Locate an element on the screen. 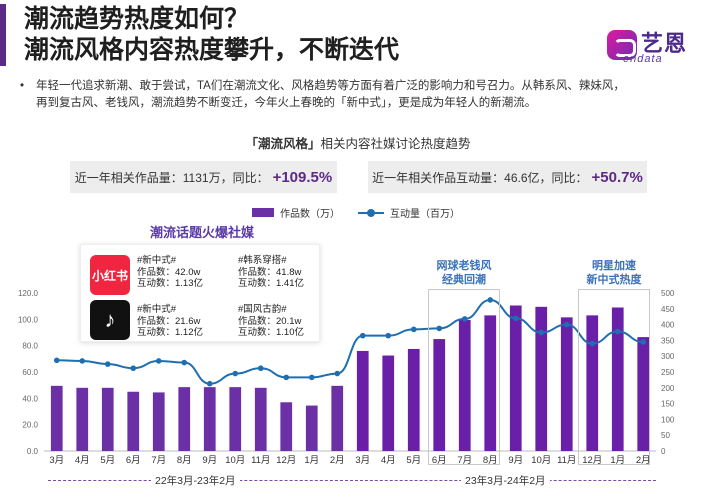  annotation-2-line2: 新中式热度 is located at coordinates (614, 280).